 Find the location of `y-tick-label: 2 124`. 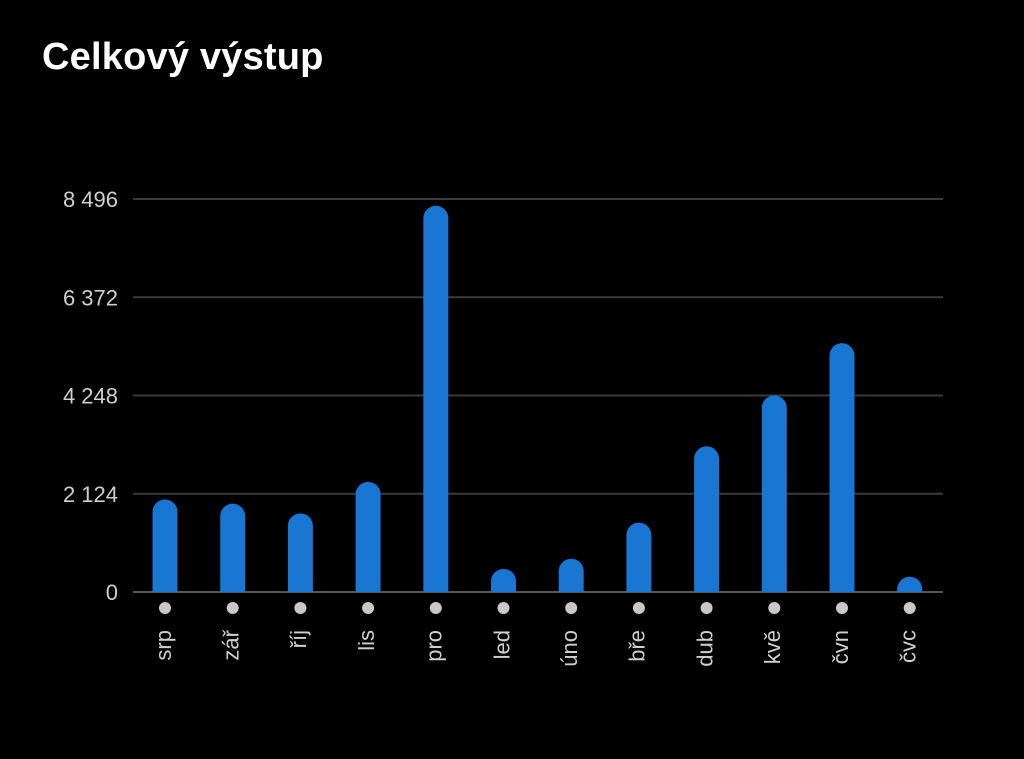

y-tick-label: 2 124 is located at coordinates (90, 494).